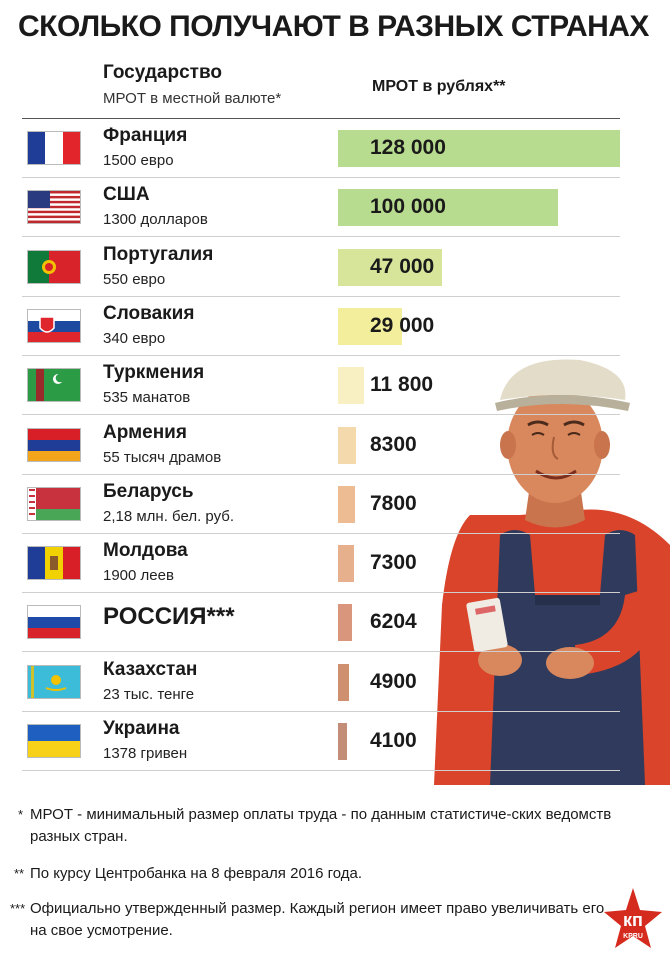 The width and height of the screenshot is (670, 963). What do you see at coordinates (393, 681) in the screenshot?
I see `ruble-value-label: 4900` at bounding box center [393, 681].